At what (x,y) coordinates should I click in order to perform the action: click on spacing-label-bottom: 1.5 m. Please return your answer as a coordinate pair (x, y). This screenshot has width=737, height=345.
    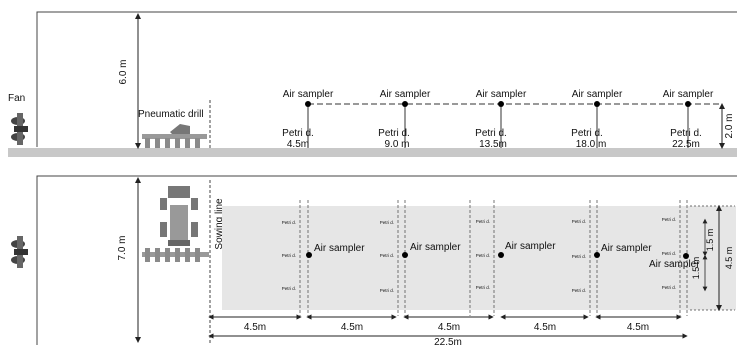
    Looking at the image, I should click on (696, 268).